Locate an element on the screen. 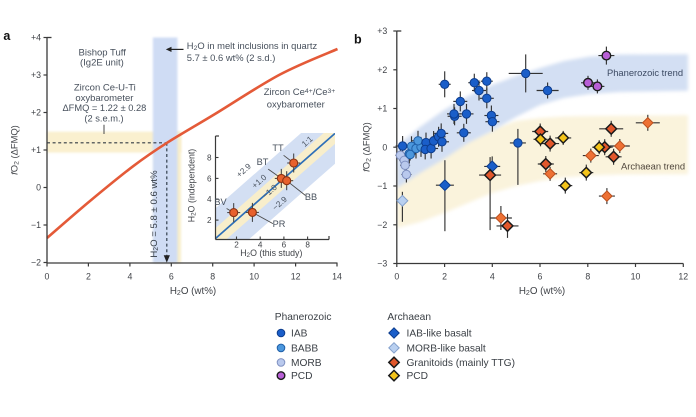 The image size is (696, 417). svg-text: MORB-like basalt is located at coordinates (446, 348).